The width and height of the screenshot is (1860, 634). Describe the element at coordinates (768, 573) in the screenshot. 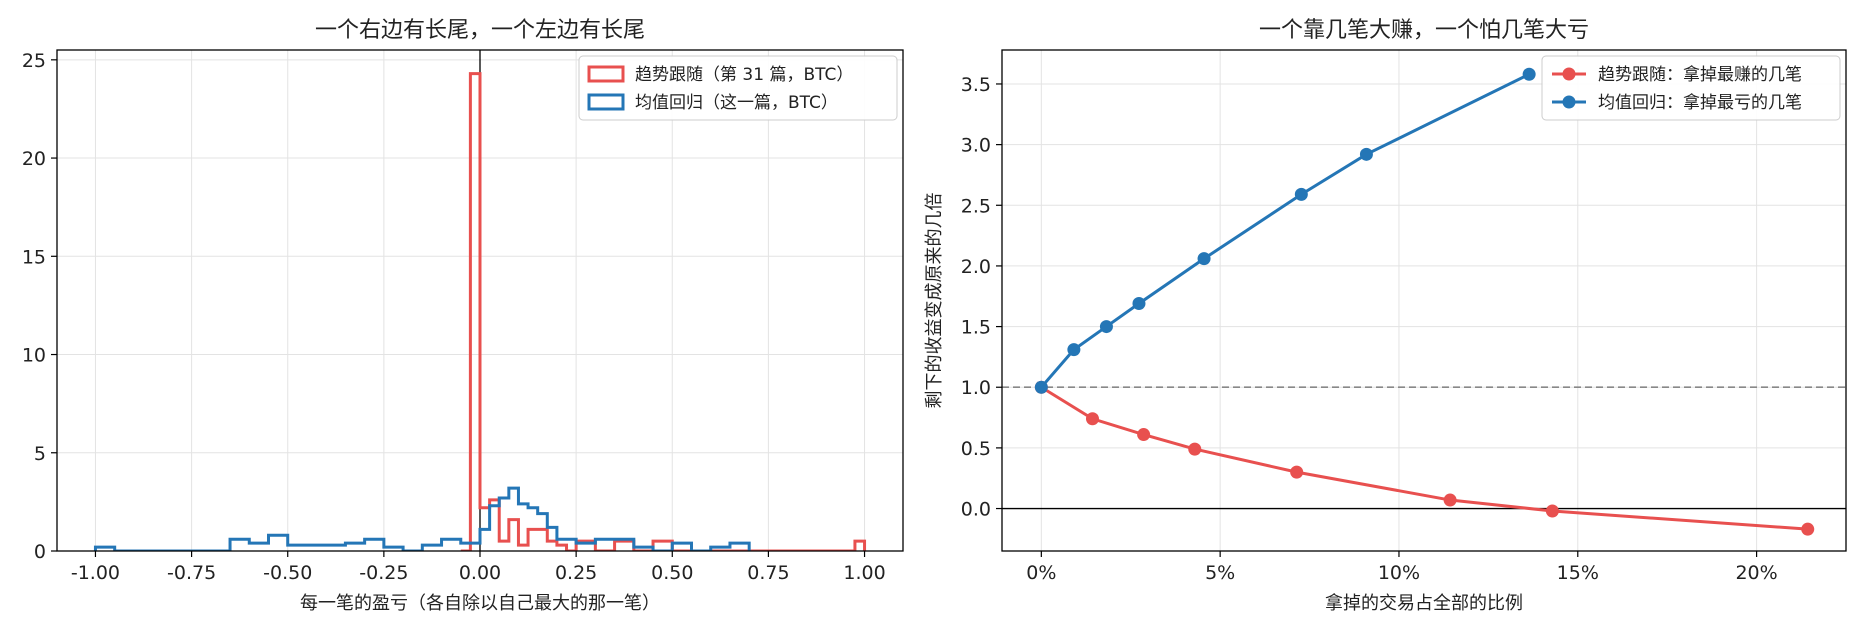

I see `x-tick-label: 0.75` at that location.